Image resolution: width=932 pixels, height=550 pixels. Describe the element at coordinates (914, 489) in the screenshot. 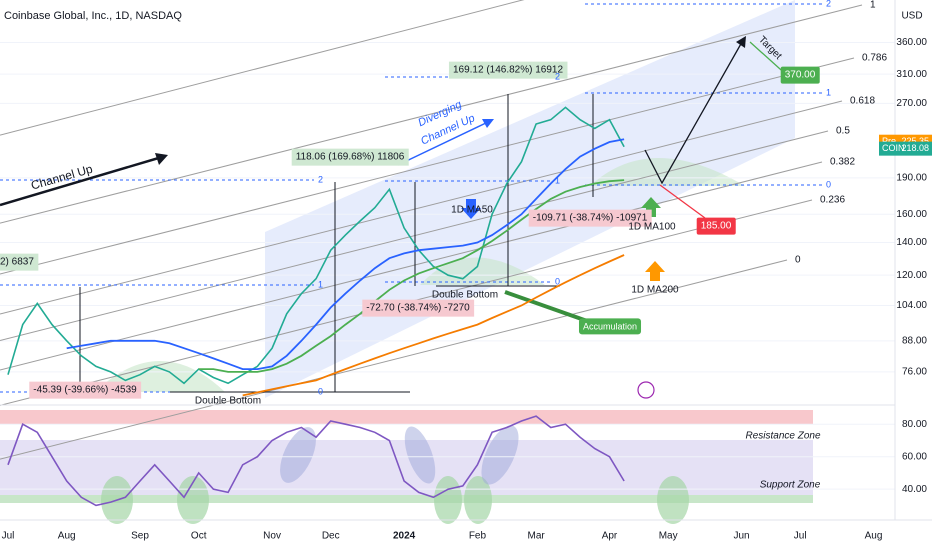

I see `y-tick-label: 40.00` at that location.